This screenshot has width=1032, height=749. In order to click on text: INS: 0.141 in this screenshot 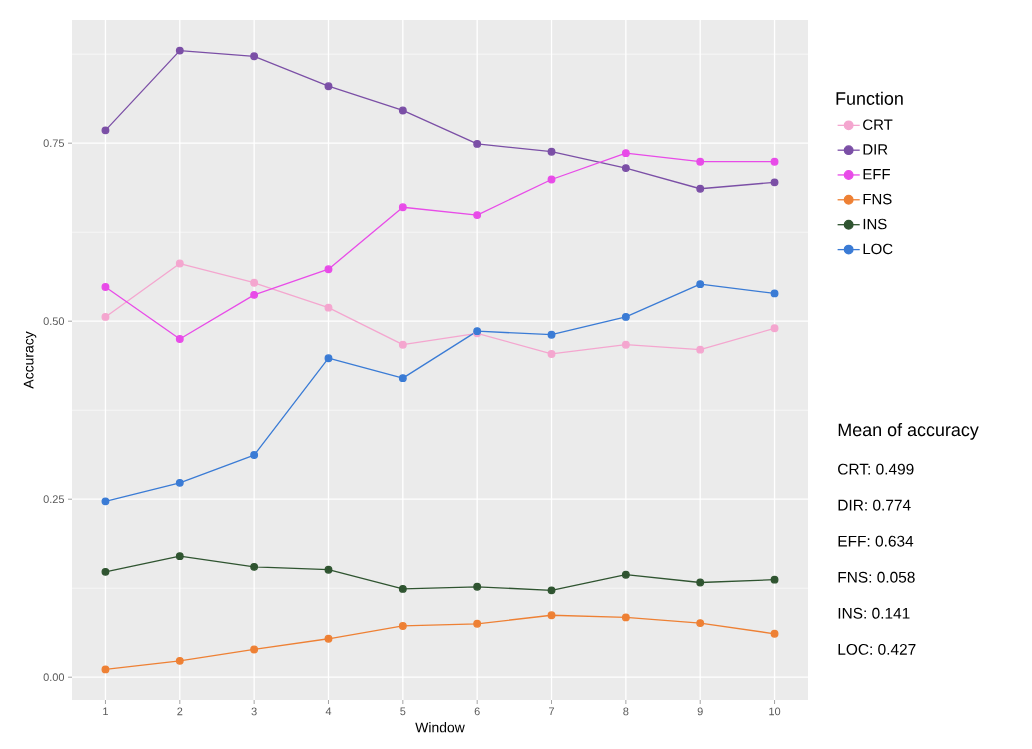, I will do `click(874, 613)`.